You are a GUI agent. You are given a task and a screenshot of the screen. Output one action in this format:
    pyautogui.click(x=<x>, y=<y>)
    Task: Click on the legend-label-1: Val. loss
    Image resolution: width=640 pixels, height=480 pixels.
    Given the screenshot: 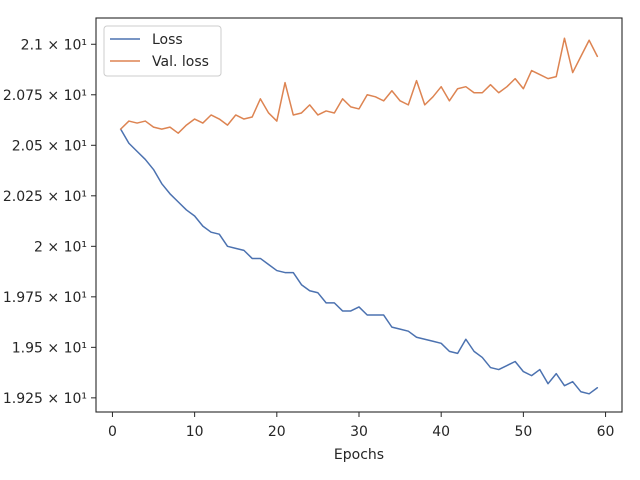 What is the action you would take?
    pyautogui.click(x=180, y=62)
    